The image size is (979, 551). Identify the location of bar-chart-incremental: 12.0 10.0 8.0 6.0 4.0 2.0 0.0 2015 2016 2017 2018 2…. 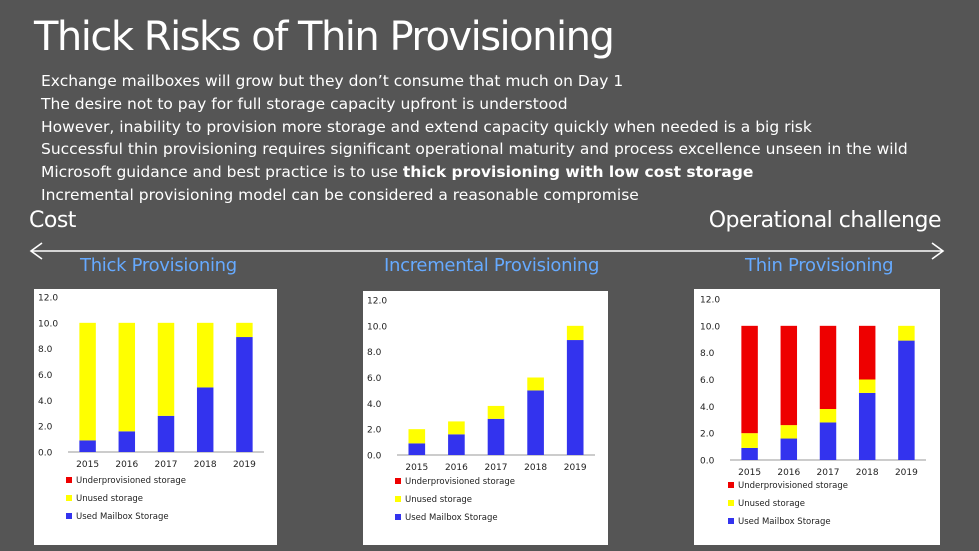
(481, 410).